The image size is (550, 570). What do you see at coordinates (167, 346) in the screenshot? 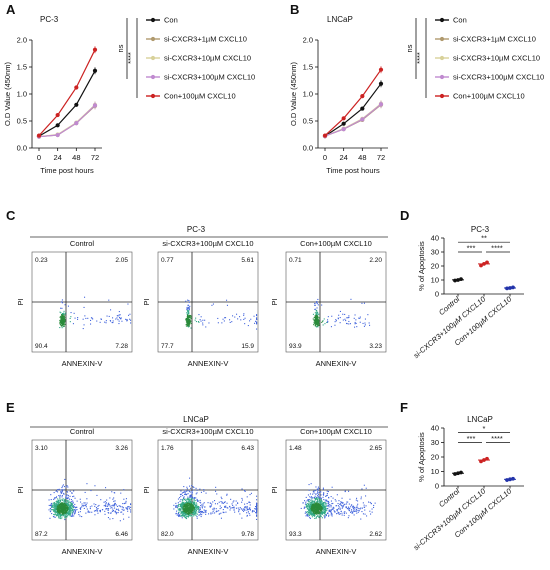
I see `quadrant-lower-left: 77.7` at bounding box center [167, 346].